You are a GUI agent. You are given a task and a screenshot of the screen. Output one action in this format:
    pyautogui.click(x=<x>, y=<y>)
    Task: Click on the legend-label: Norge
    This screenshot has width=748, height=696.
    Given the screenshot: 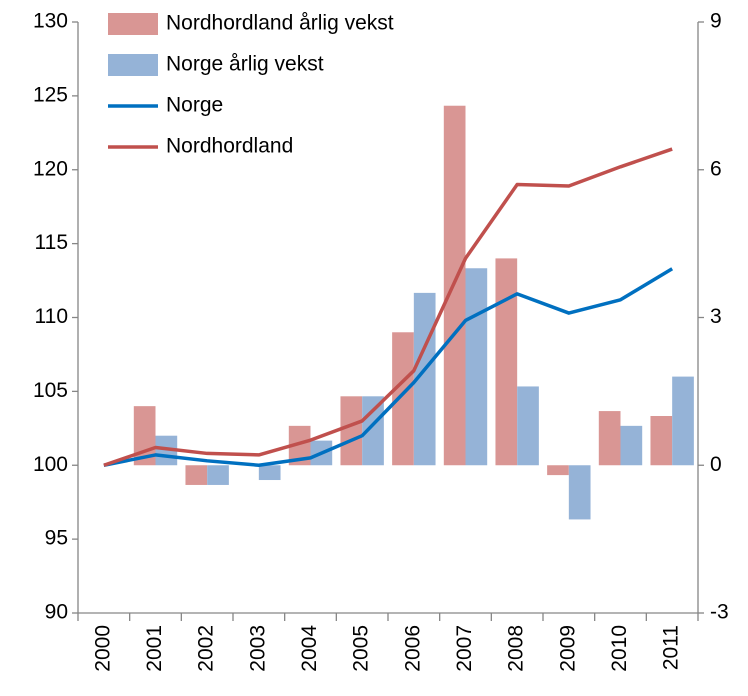 What is the action you would take?
    pyautogui.click(x=194, y=105)
    